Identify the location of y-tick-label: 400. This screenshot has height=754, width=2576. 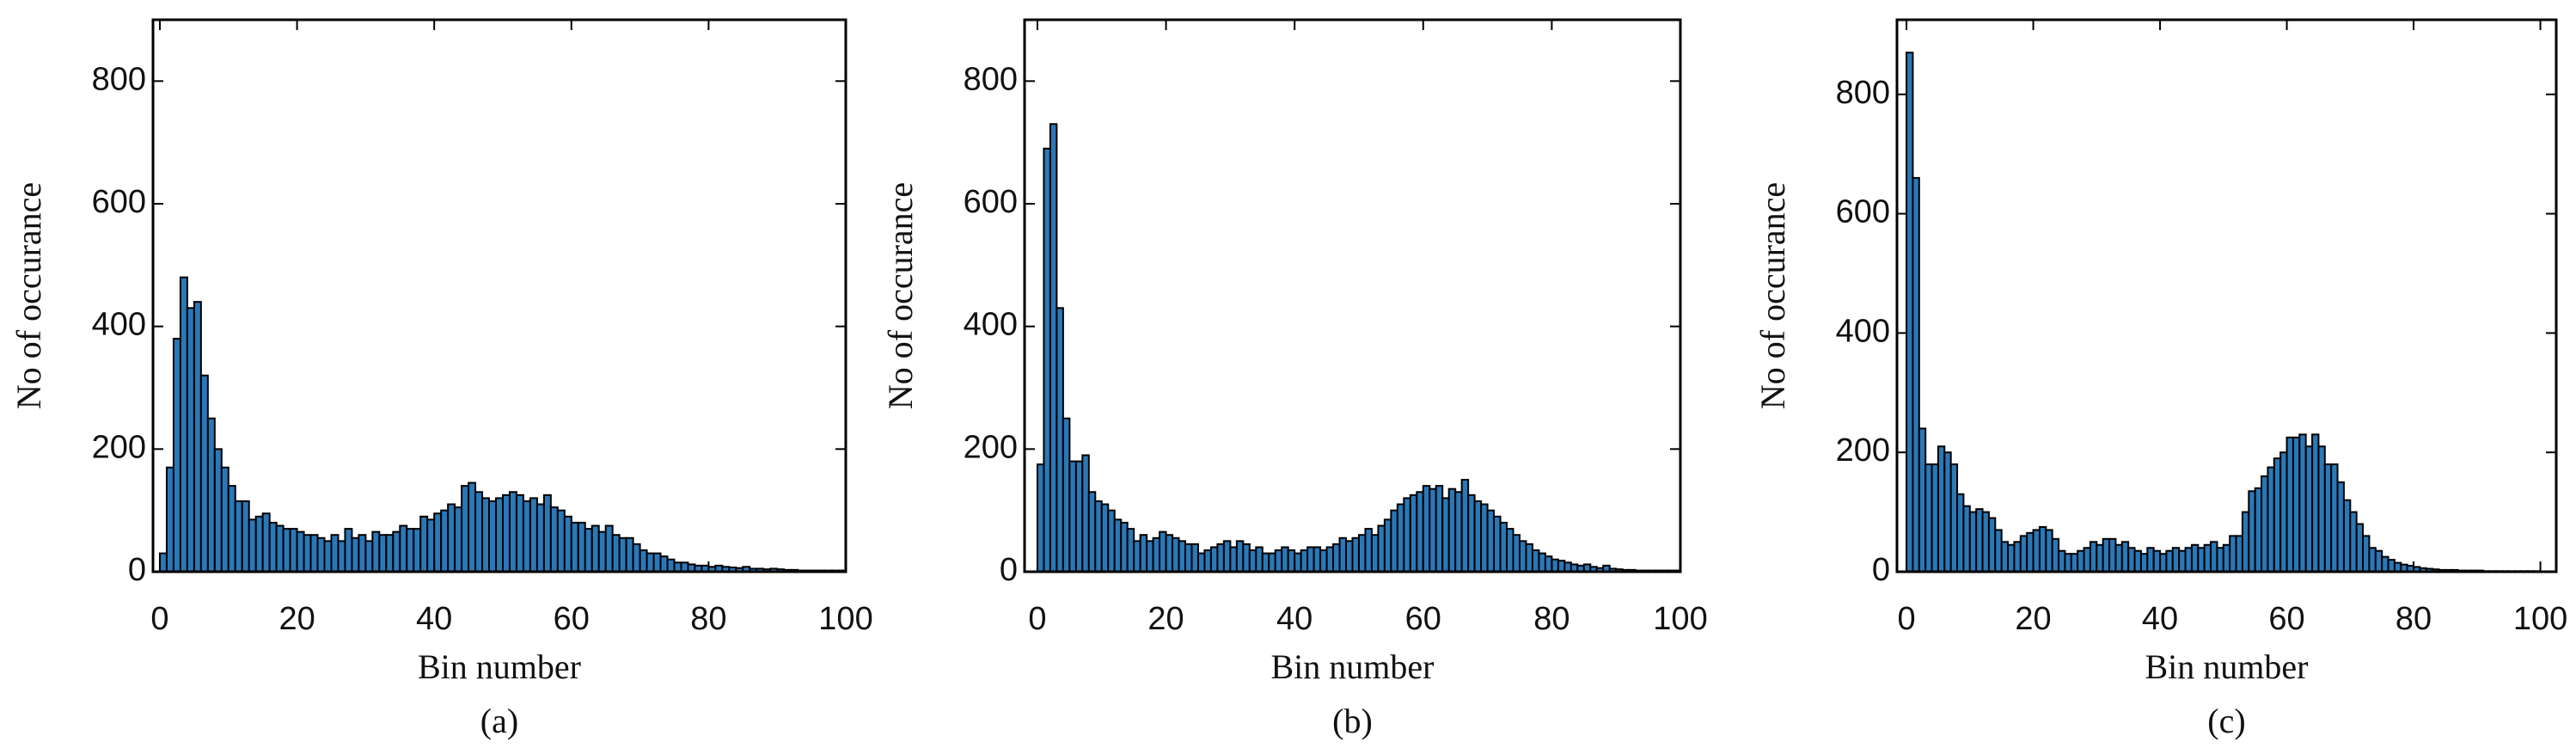
(991, 325).